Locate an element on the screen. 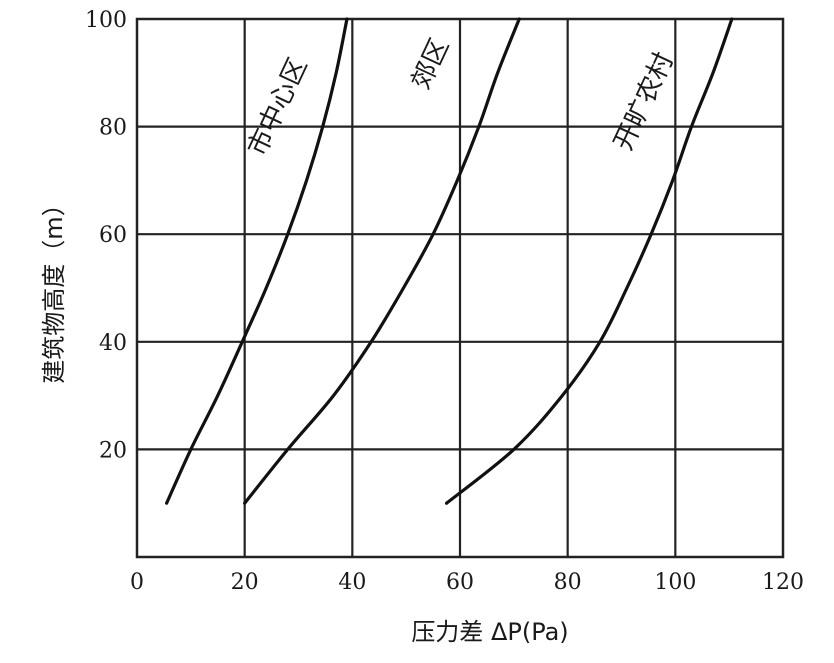  series-label-suburb: 郊区 is located at coordinates (430, 64).